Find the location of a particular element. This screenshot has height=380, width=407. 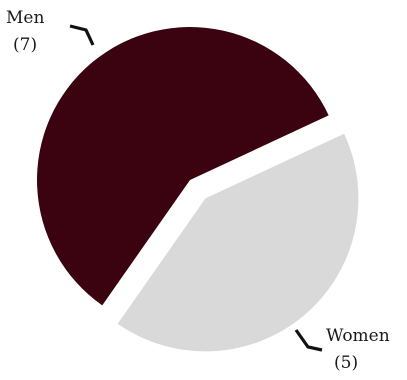

men-leader-line is located at coordinates (82, 35).